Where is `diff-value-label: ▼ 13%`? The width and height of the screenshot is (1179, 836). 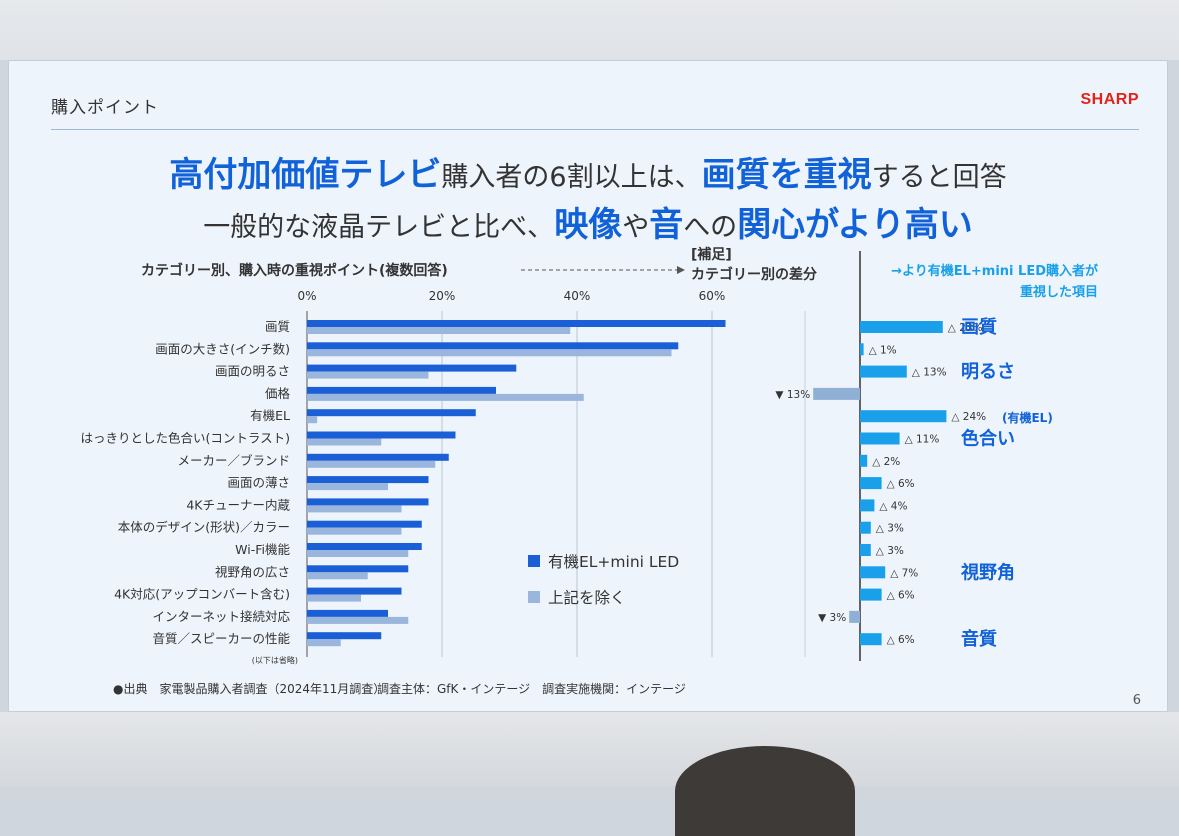 diff-value-label: ▼ 13% is located at coordinates (792, 395).